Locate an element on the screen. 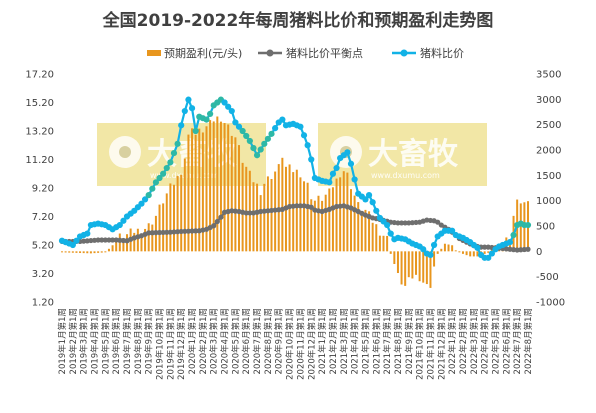  right-tick-label: 500 is located at coordinates (545, 227).